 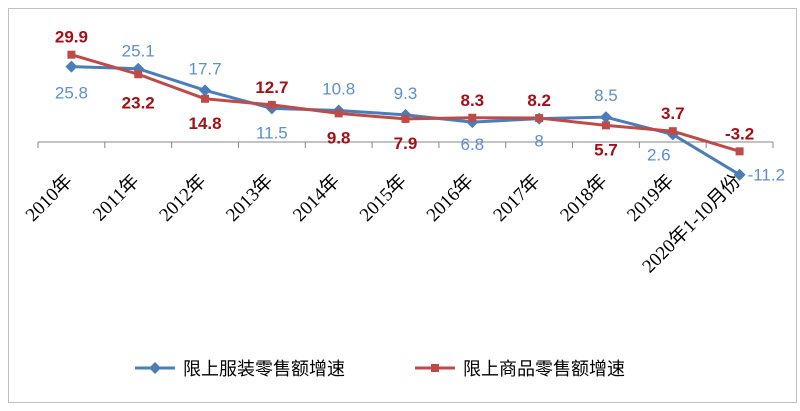 I want to click on x-tick-label: 2015年, so click(x=383, y=198).